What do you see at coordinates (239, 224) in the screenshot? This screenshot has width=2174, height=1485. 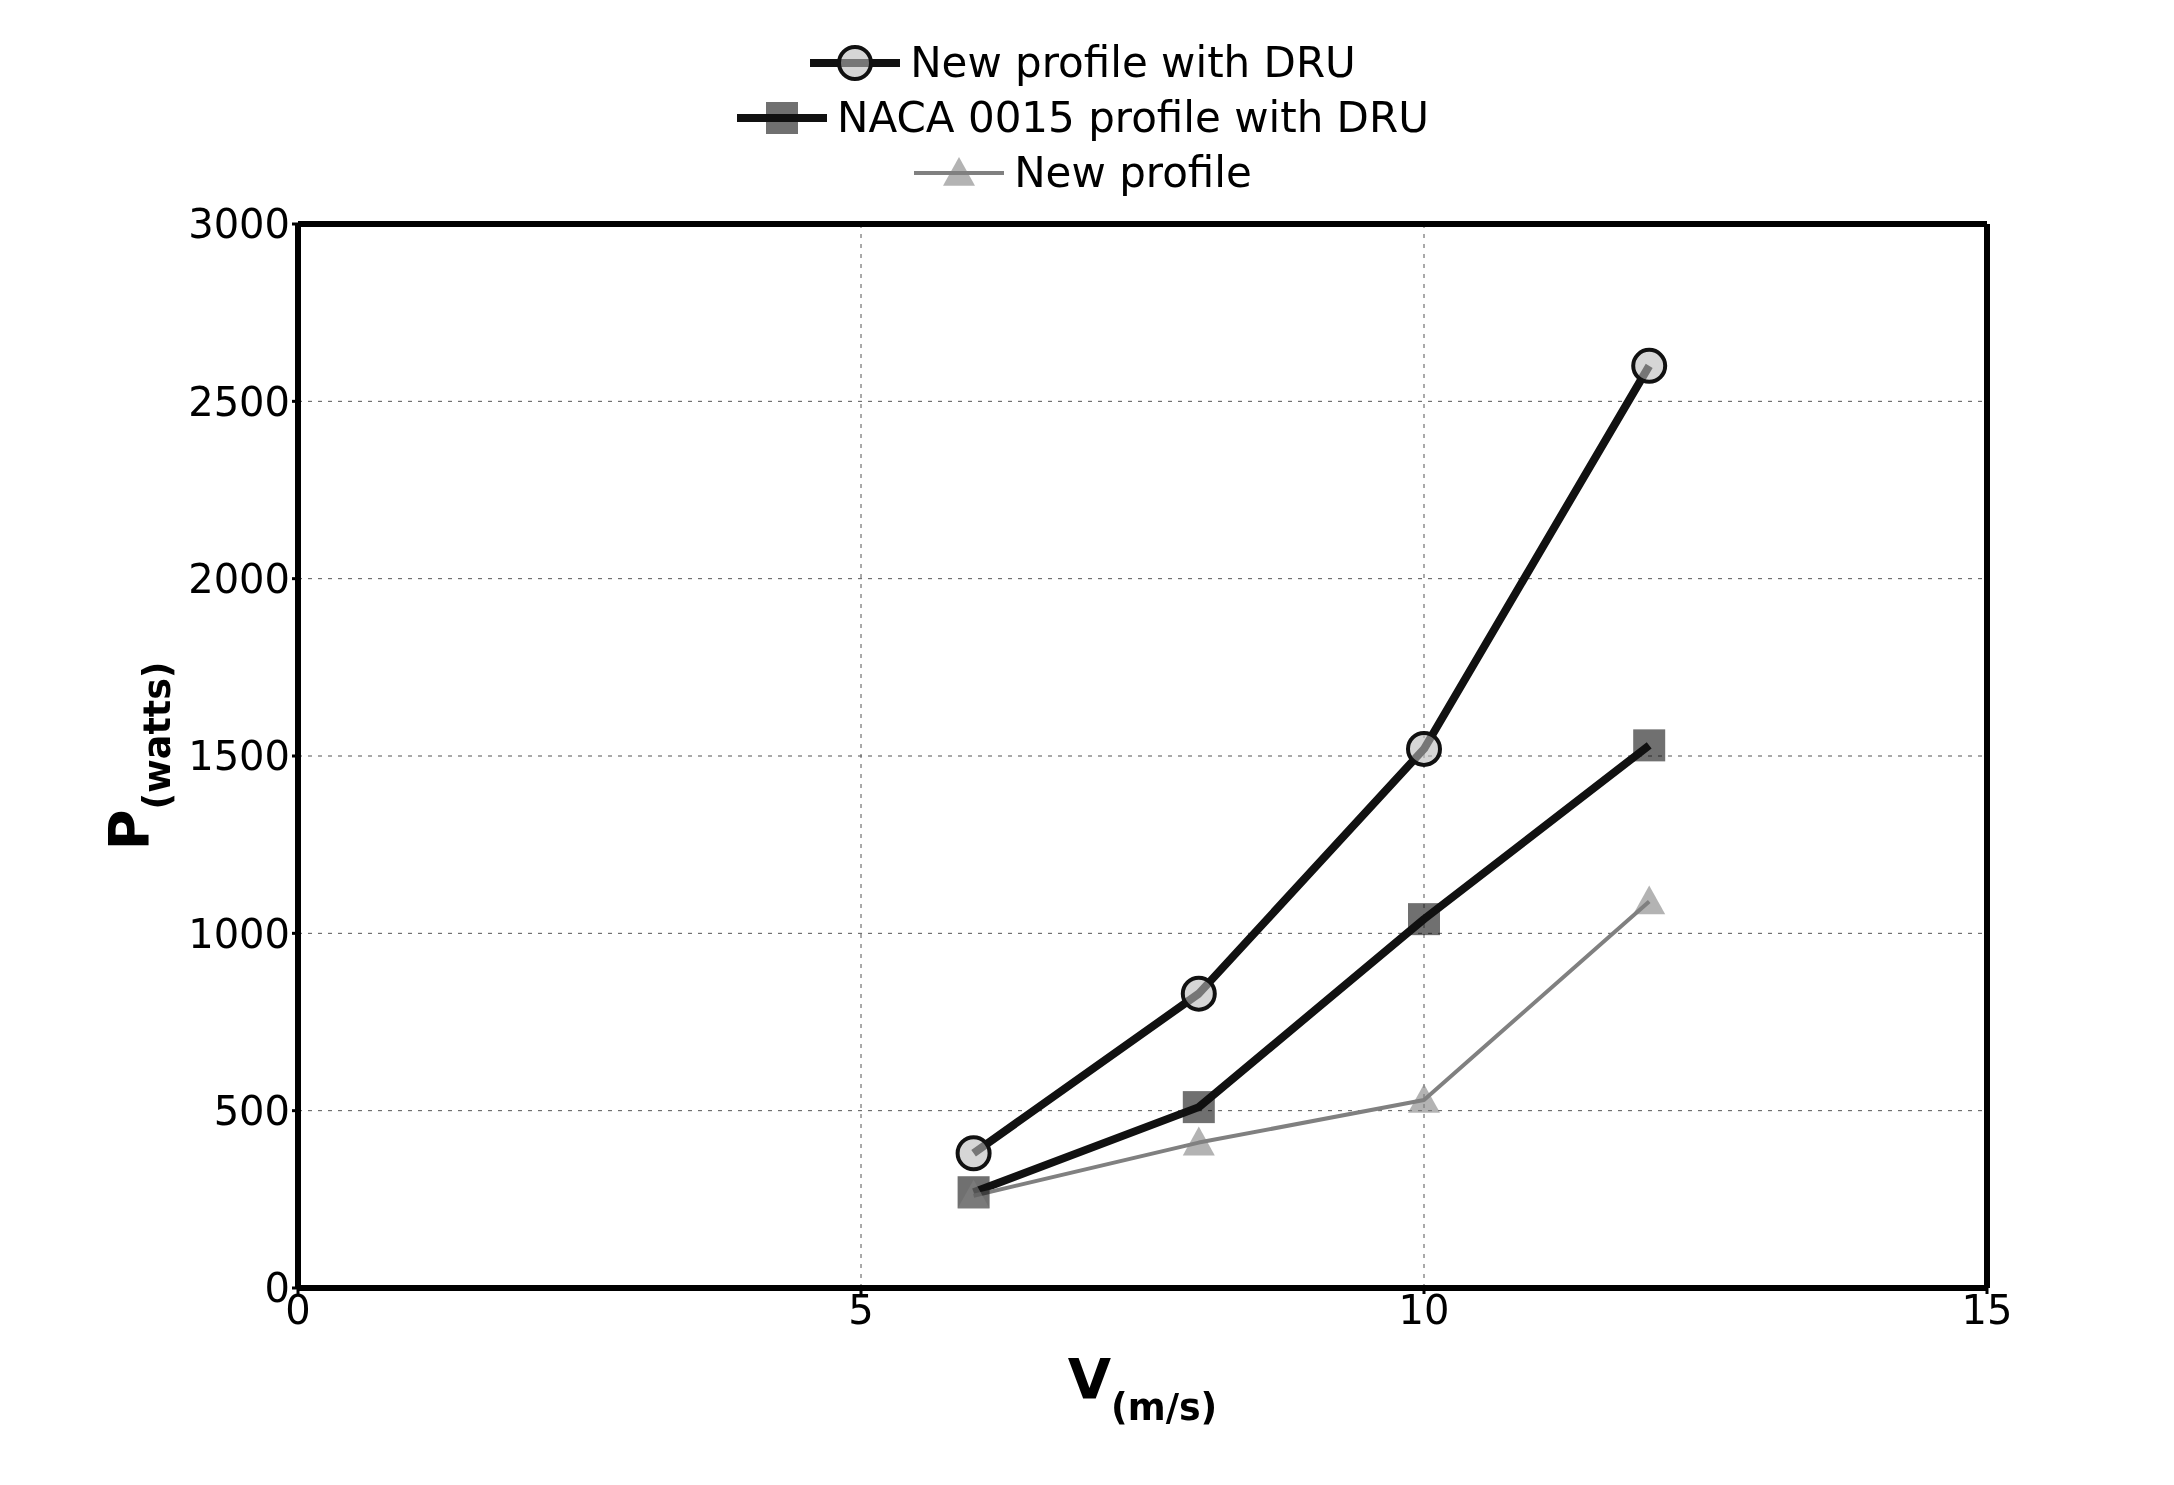 I see `y-tick-label: 3000` at bounding box center [239, 224].